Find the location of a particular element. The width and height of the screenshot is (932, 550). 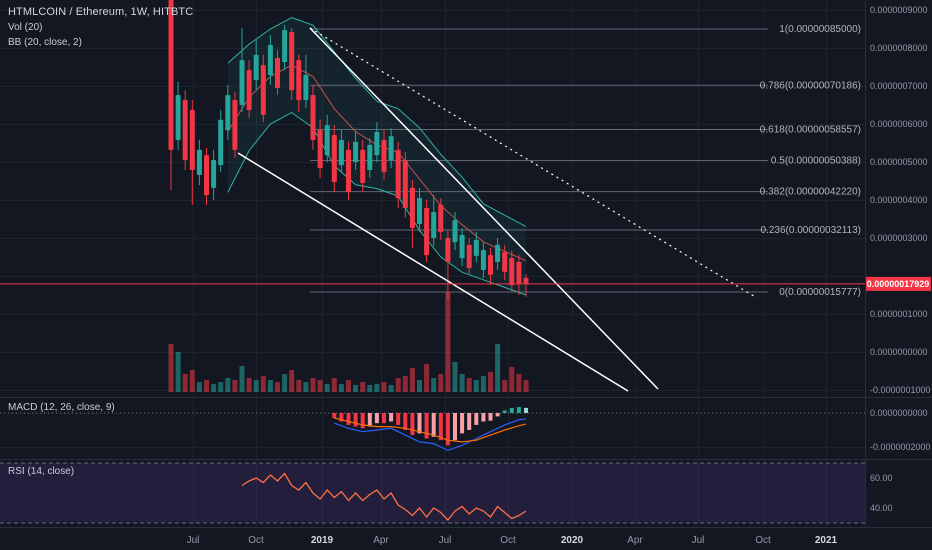

time-axis-label: Apr is located at coordinates (635, 540).